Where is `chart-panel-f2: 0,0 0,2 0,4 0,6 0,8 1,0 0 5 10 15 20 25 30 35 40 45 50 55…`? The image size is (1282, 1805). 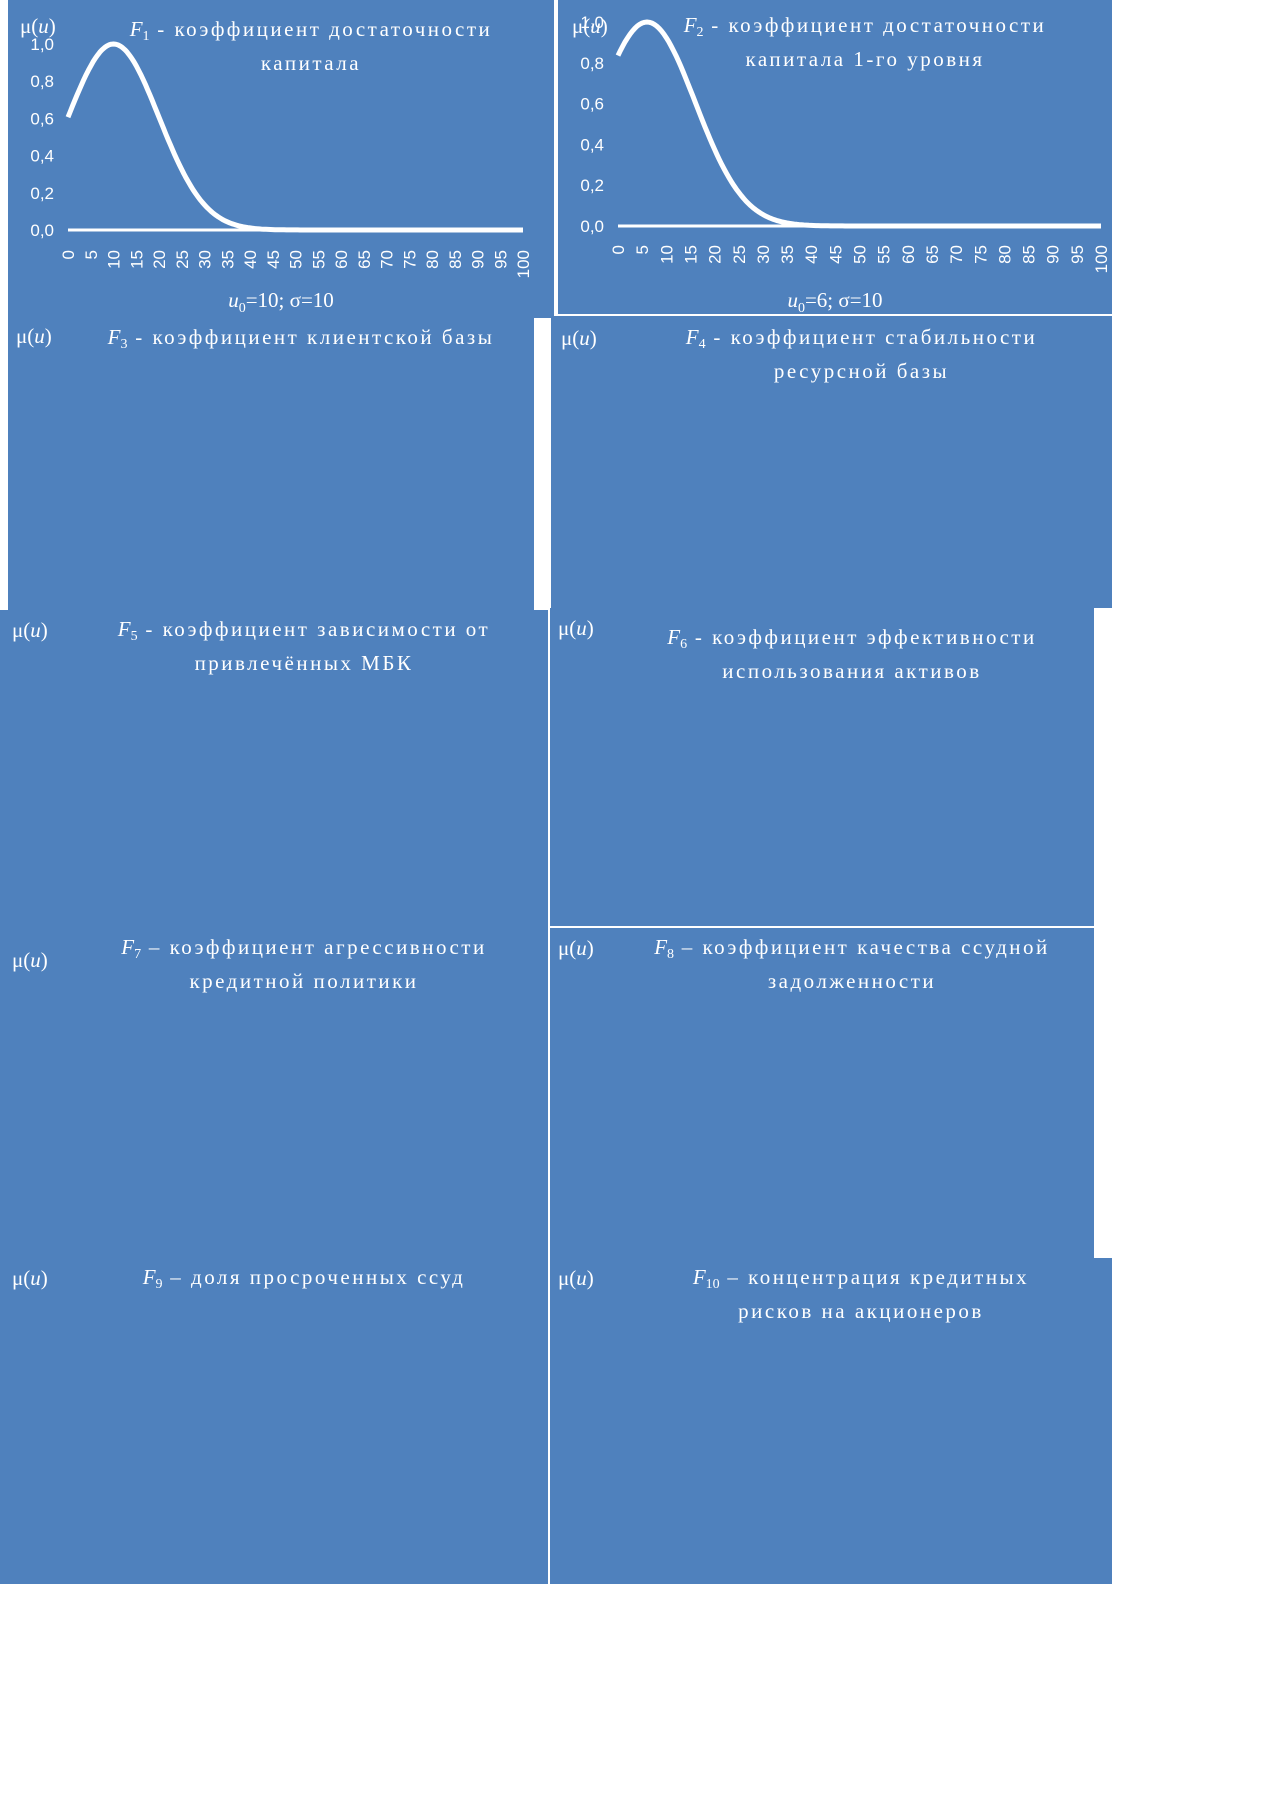
chart-panel-f2: 0,0 0,2 0,4 0,6 0,8 1,0 0 5 10 15 20 25 30 35 40 45 50 55… is located at coordinates (835, 157).